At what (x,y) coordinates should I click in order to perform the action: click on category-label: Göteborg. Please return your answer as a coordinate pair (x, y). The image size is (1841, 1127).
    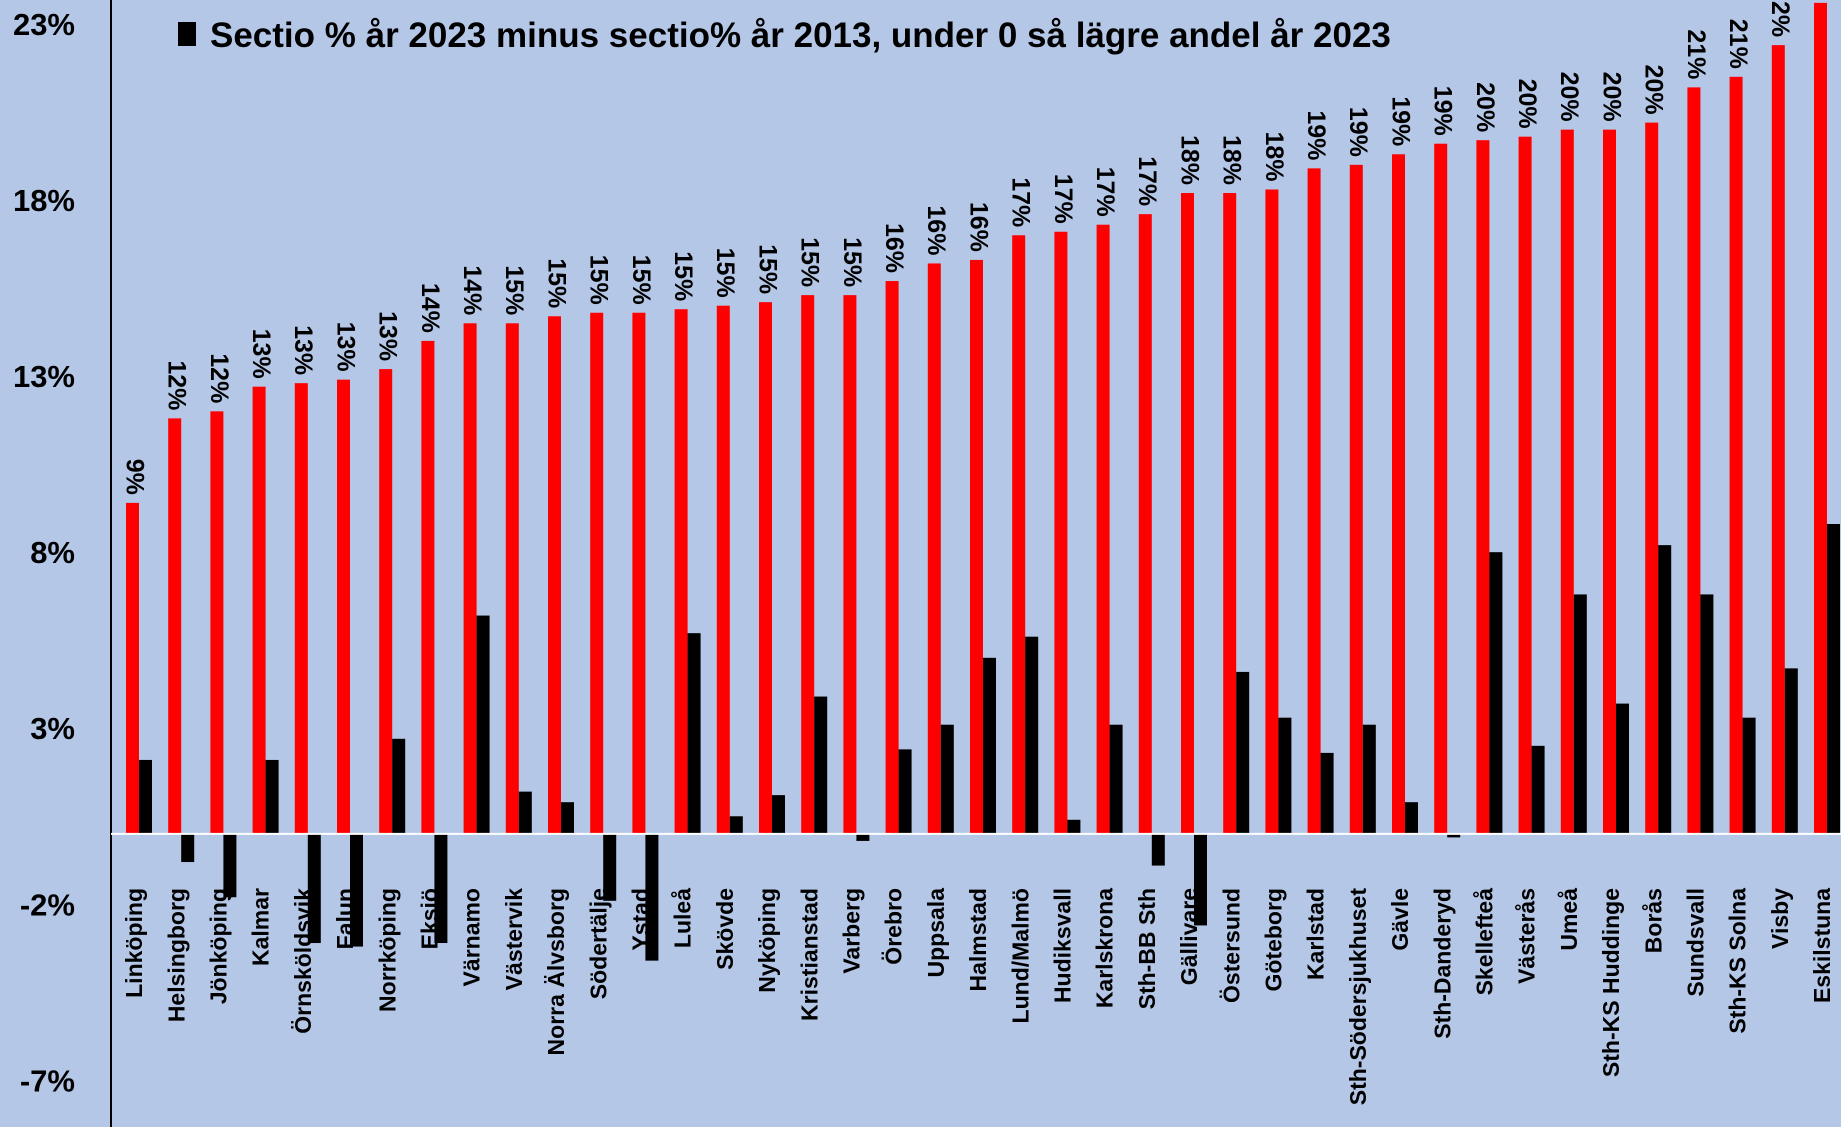
    Looking at the image, I should click on (1273, 940).